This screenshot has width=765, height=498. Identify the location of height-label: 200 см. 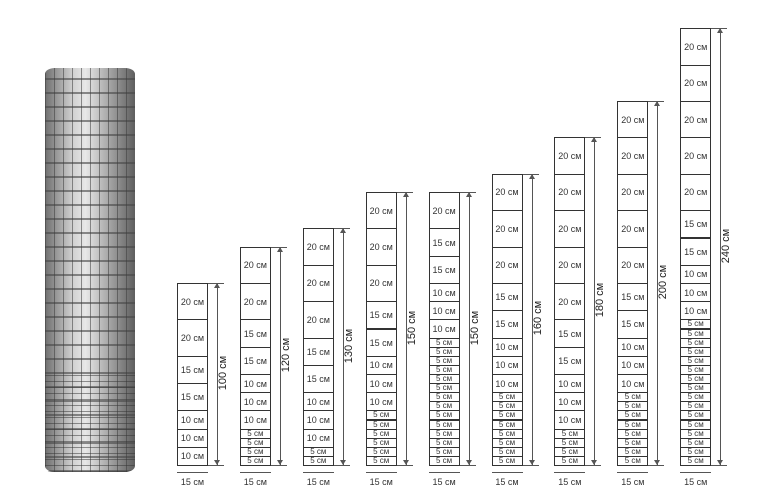
(663, 282).